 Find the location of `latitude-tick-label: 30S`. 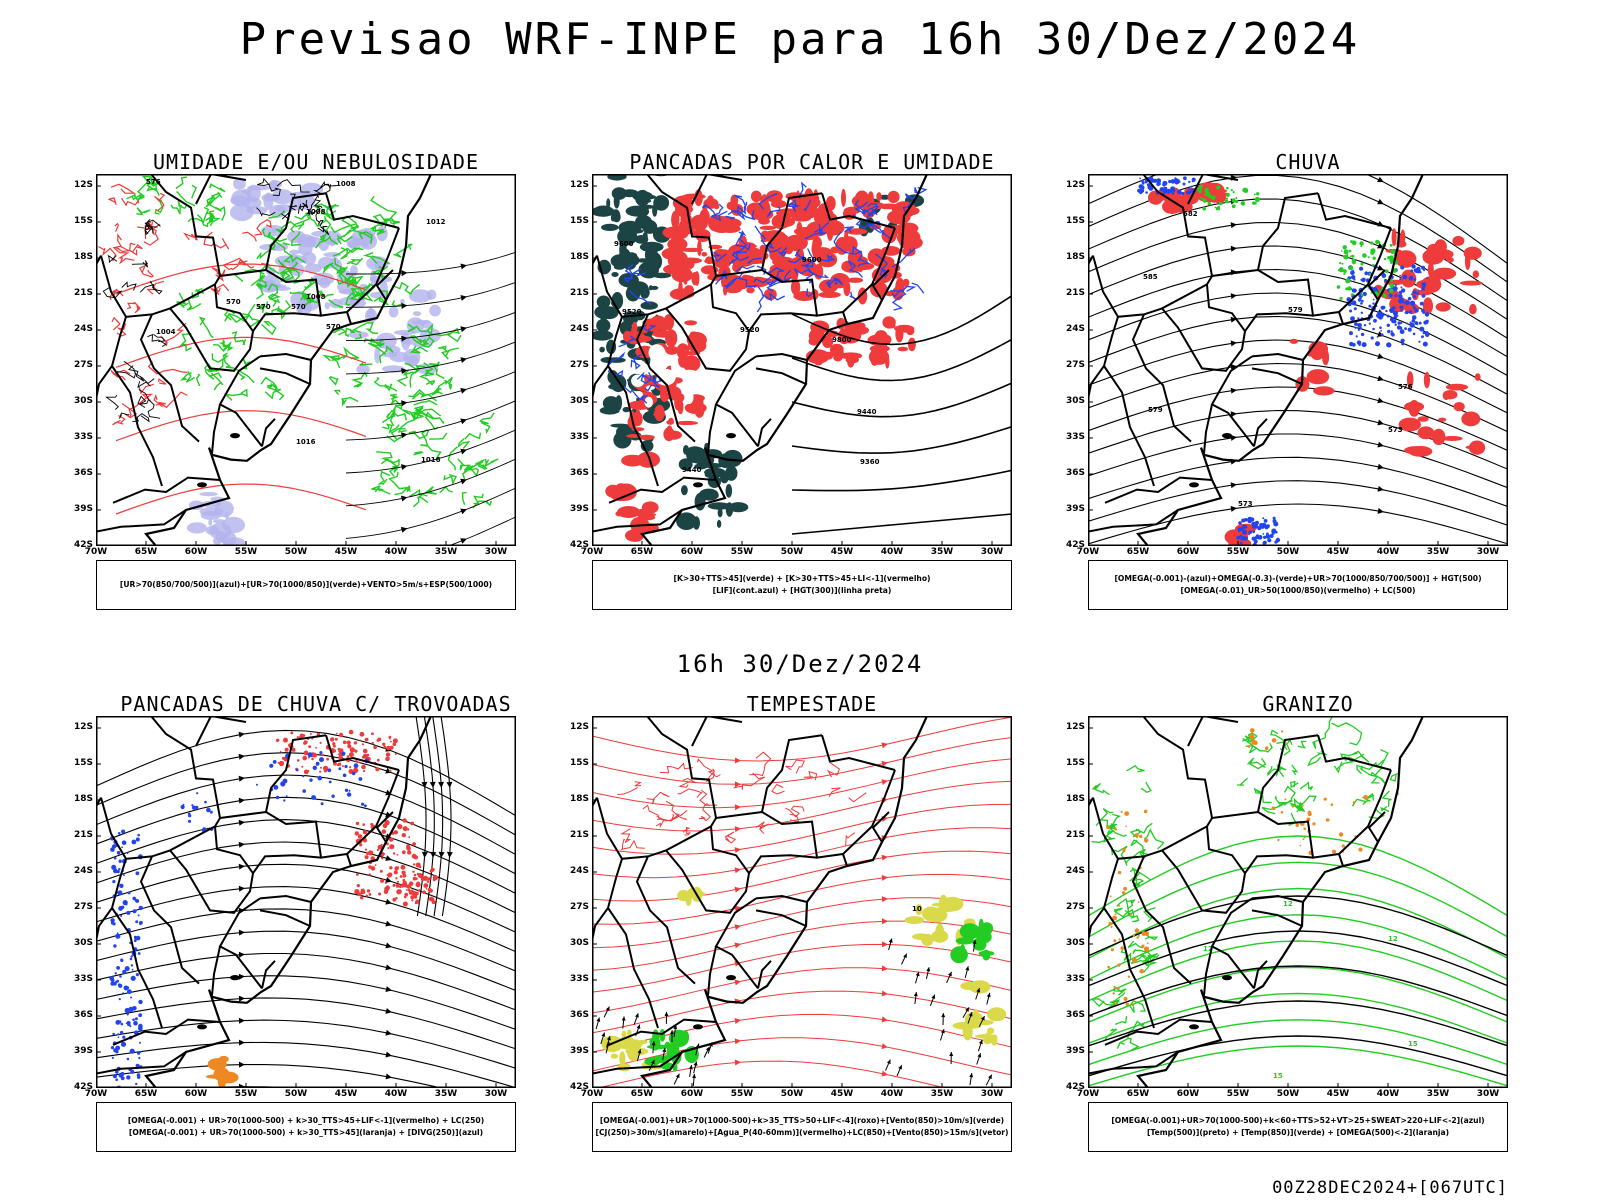

latitude-tick-label: 30S is located at coordinates (83, 943).